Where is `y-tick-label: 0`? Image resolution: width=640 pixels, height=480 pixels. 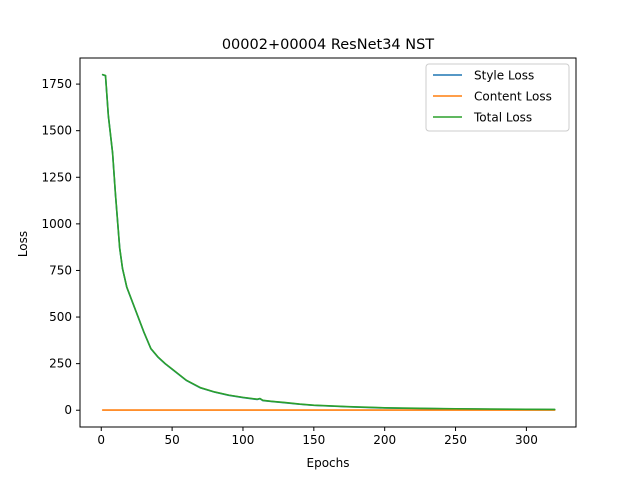
y-tick-label: 0 is located at coordinates (68, 410).